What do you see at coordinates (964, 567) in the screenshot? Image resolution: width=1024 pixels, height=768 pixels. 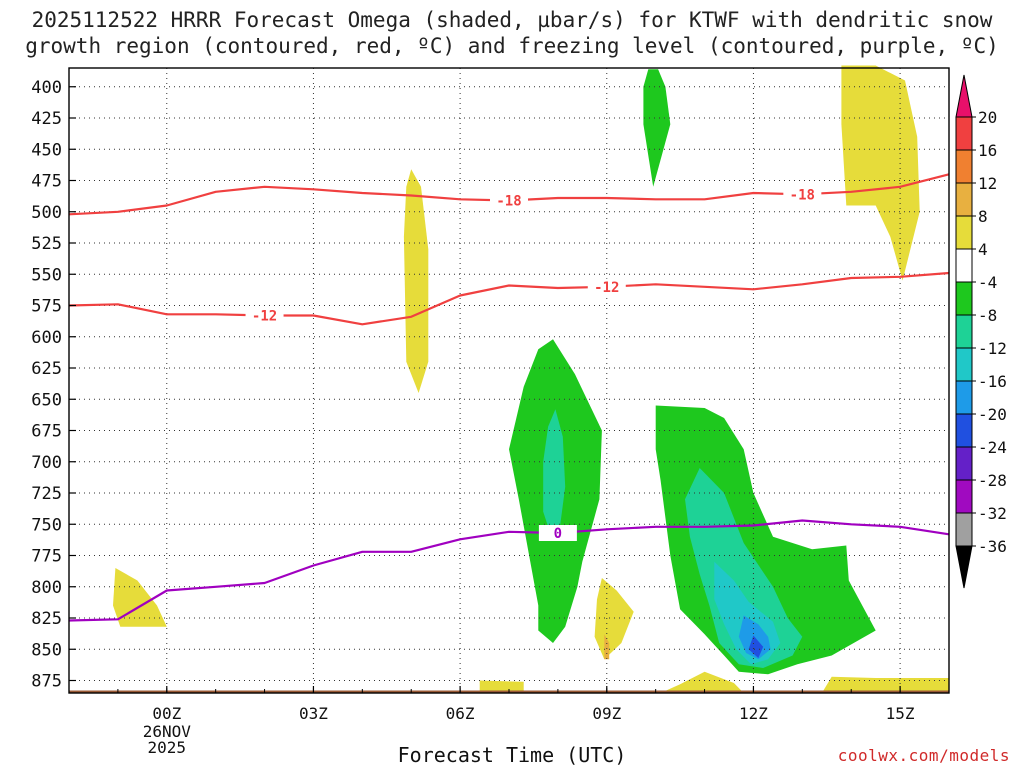 I see `colorbar-bottom-arrow` at bounding box center [964, 567].